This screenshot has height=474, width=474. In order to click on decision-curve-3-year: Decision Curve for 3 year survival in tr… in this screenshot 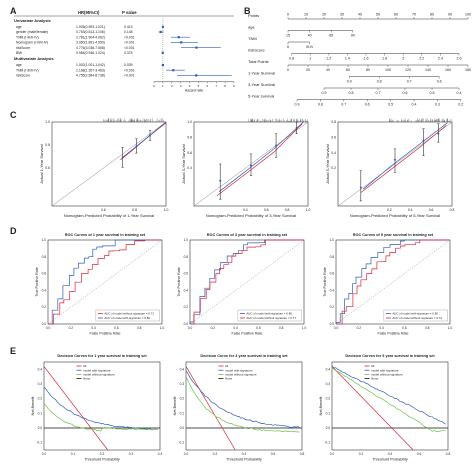, I will do `click(238, 408)`.